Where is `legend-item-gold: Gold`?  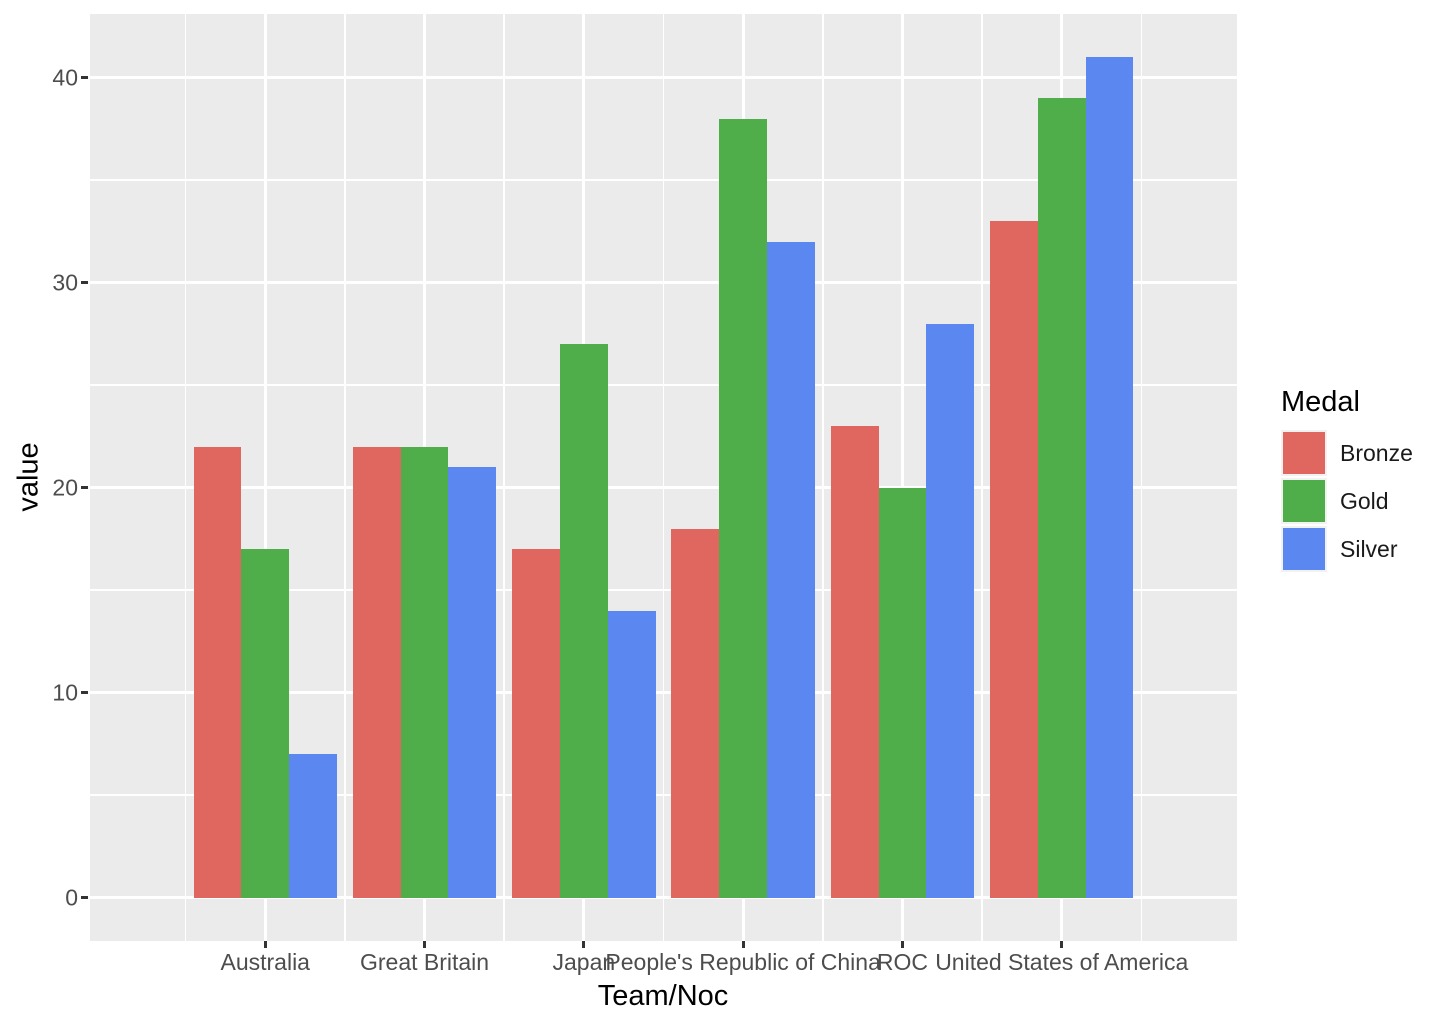
legend-item-gold: Gold is located at coordinates (1347, 501).